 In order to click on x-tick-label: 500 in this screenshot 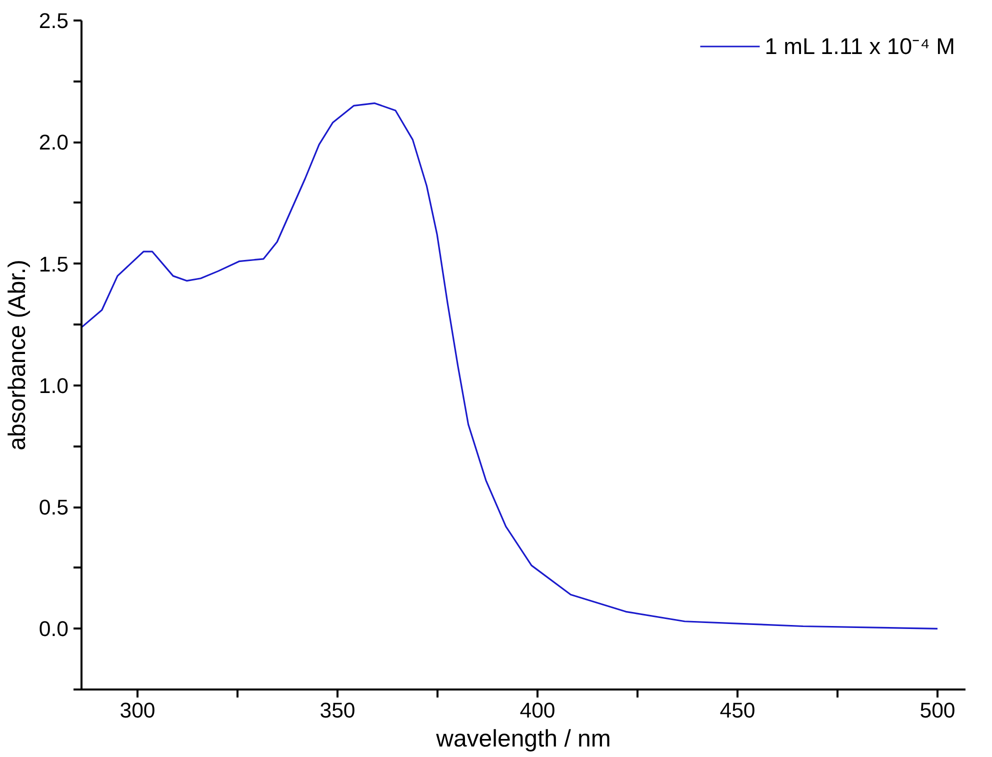, I will do `click(938, 710)`.